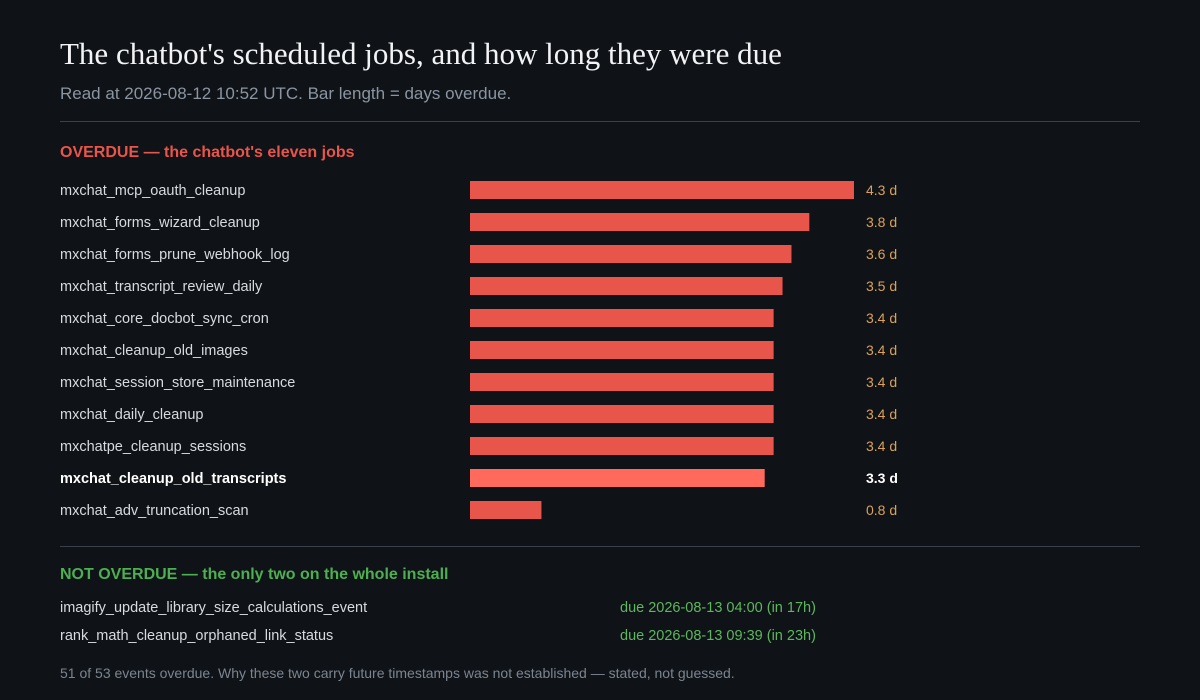  I want to click on bar-value-label: 4.3 d, so click(881, 190).